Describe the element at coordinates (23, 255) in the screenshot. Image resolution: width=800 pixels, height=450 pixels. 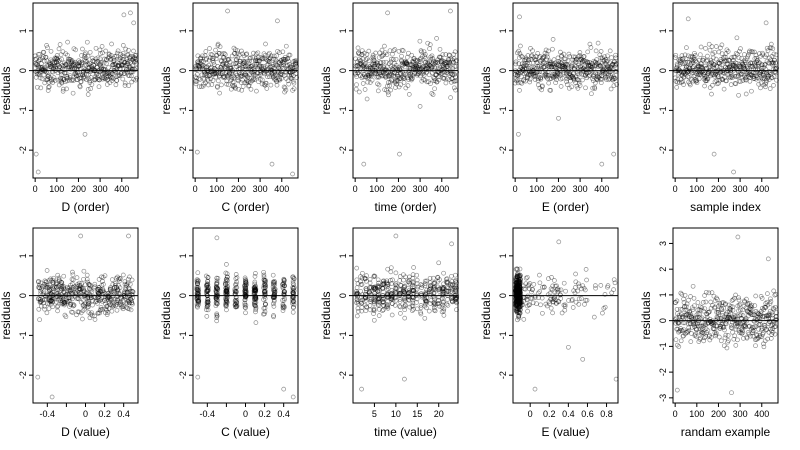
I see `y-tick-label: 1` at that location.